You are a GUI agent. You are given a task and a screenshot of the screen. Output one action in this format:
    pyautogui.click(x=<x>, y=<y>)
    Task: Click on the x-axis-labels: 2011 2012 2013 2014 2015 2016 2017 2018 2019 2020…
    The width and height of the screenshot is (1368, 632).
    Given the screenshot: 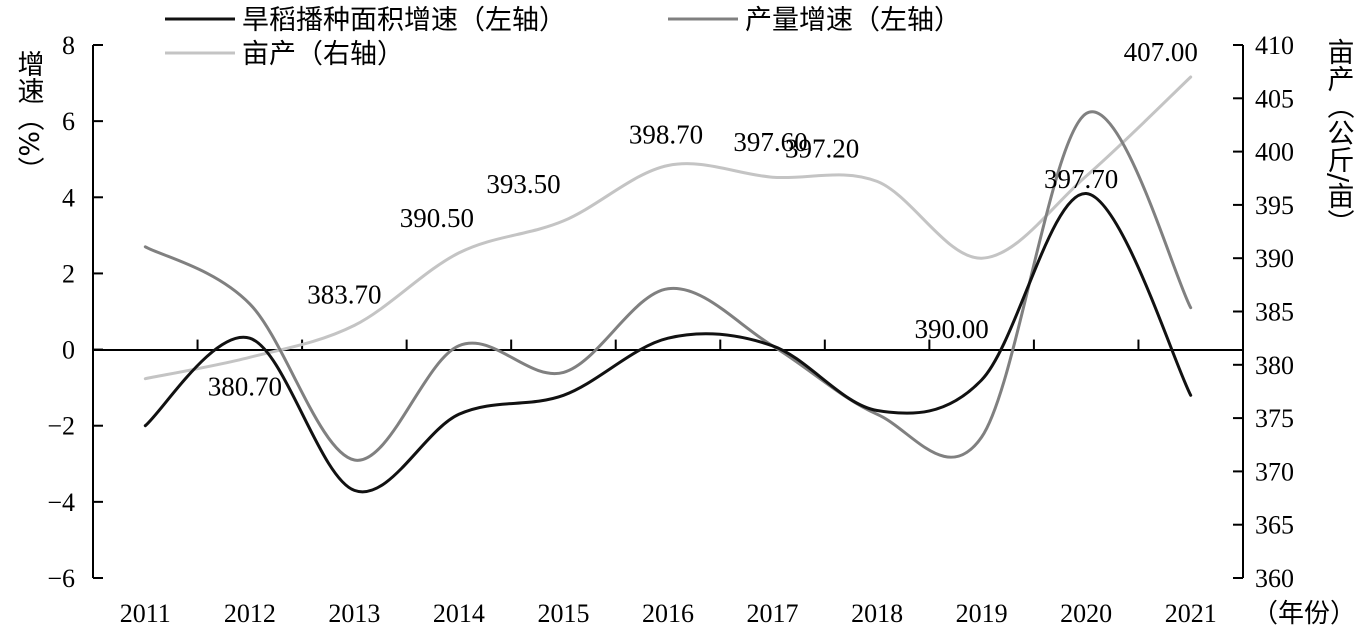 What is the action you would take?
    pyautogui.click(x=668, y=613)
    